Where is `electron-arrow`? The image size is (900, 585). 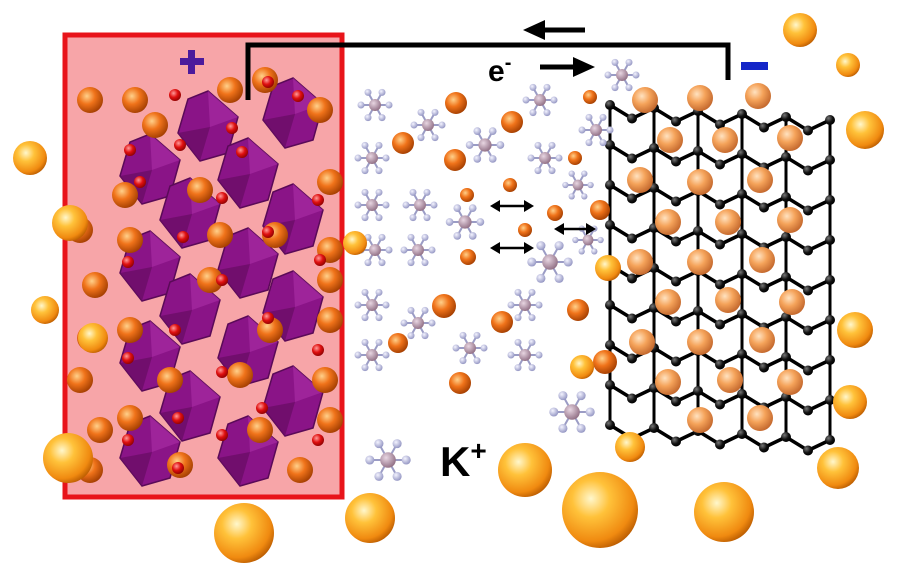 electron-arrow is located at coordinates (567, 67).